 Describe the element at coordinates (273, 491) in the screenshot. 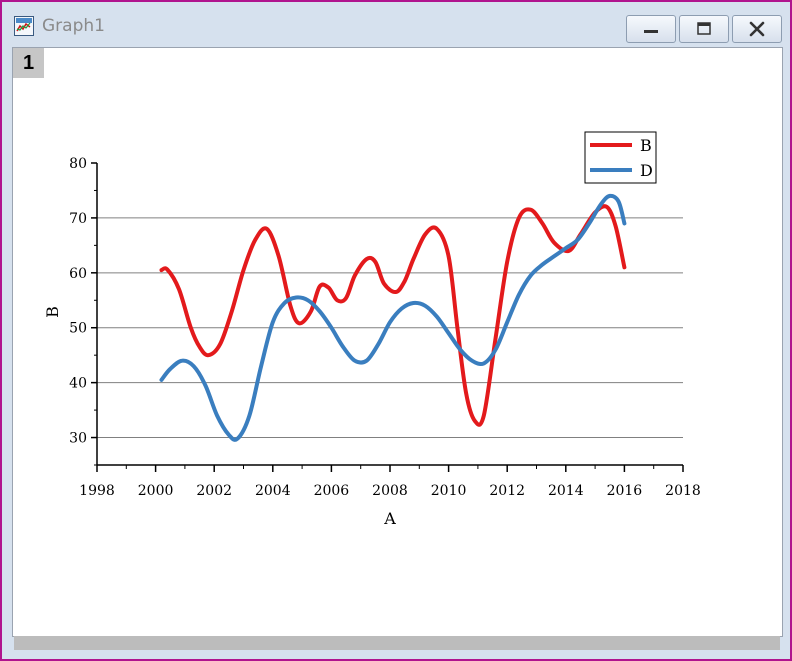

I see `x-tick-label: 2004` at that location.